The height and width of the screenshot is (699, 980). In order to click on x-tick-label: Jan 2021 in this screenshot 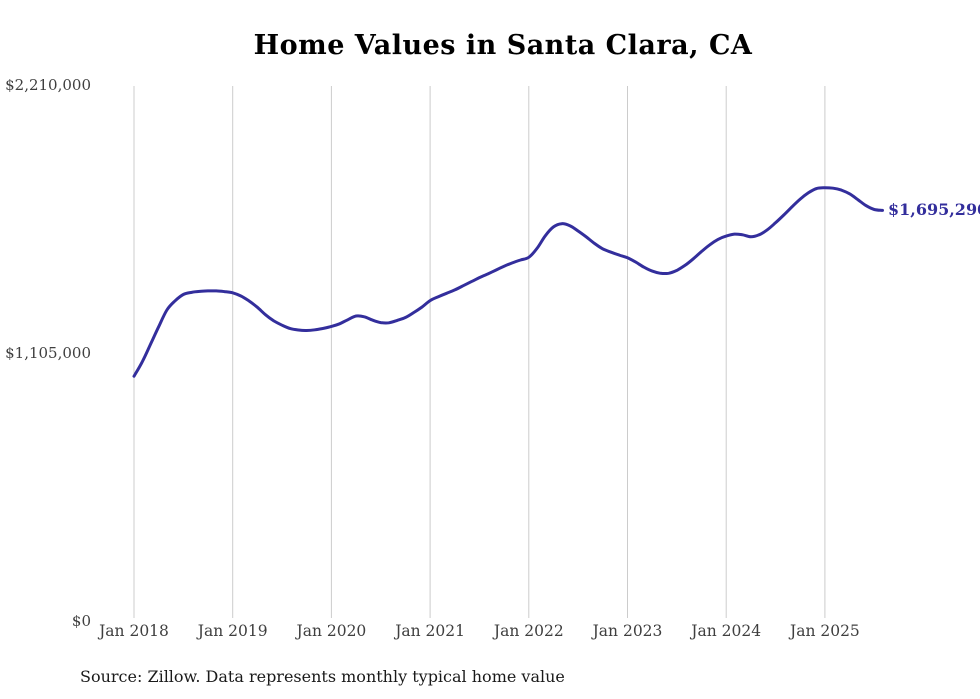, I will do `click(430, 631)`.